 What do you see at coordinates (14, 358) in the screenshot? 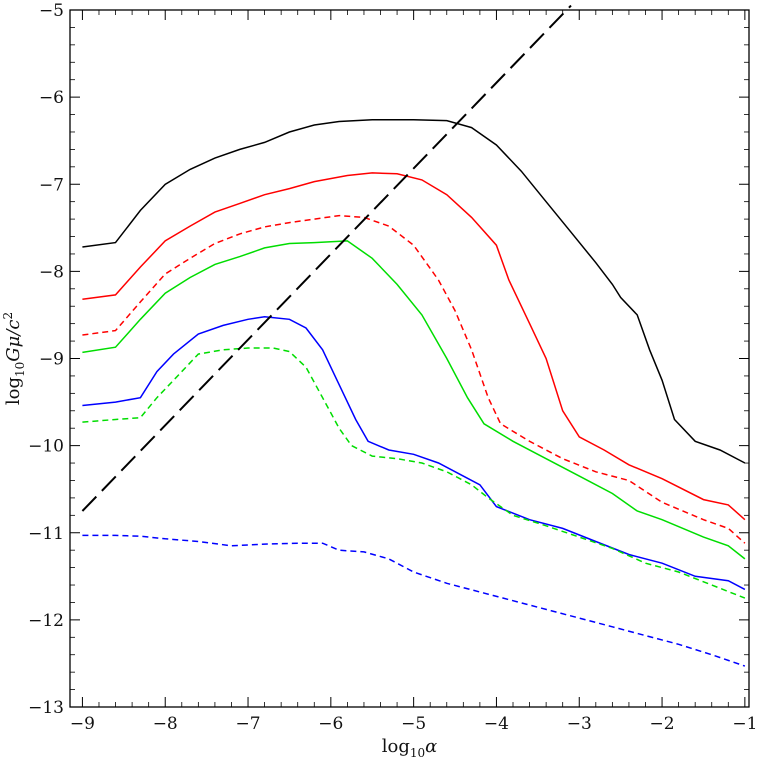
I see `y-axis-label: log10Gμ/c2` at bounding box center [14, 358].